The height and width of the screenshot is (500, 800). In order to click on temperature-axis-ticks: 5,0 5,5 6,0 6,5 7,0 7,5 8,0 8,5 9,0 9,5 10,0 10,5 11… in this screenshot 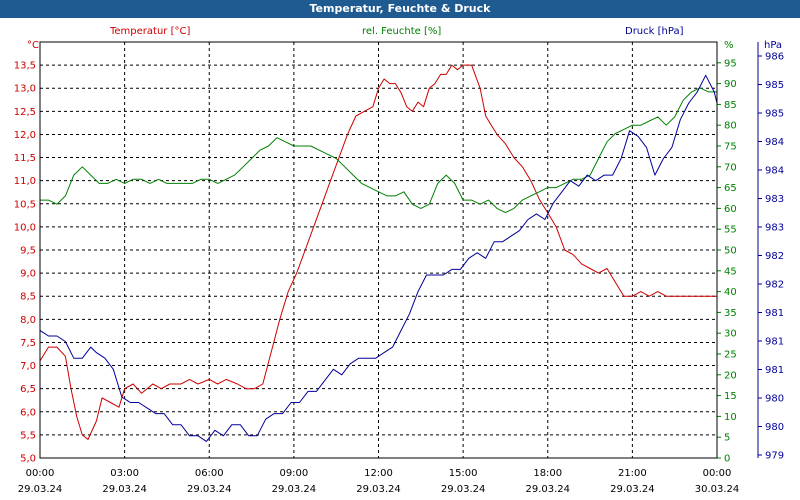, I will do `click(25, 263)`.